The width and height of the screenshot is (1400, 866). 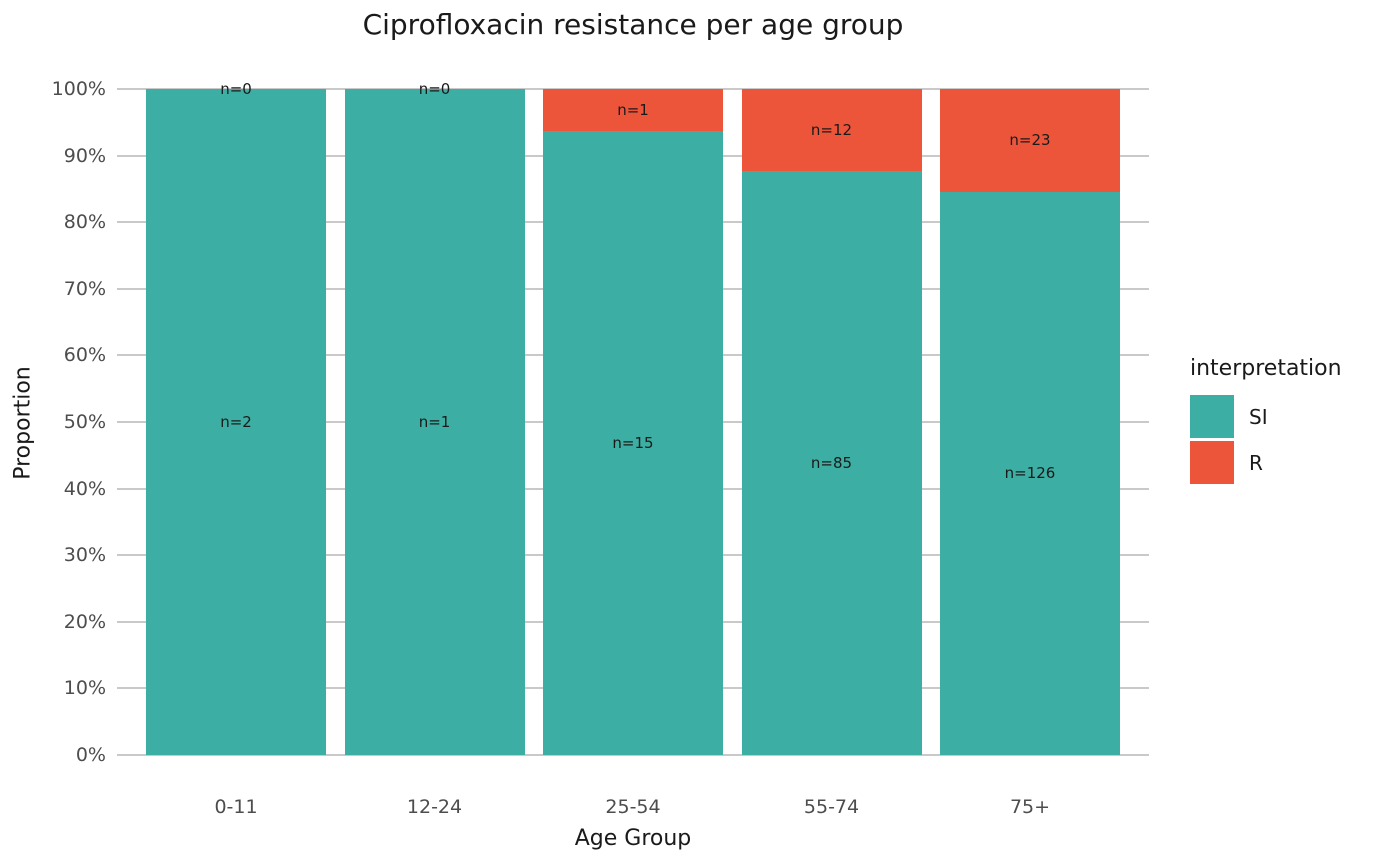 What do you see at coordinates (236, 807) in the screenshot?
I see `x-tick-label: 0-11` at bounding box center [236, 807].